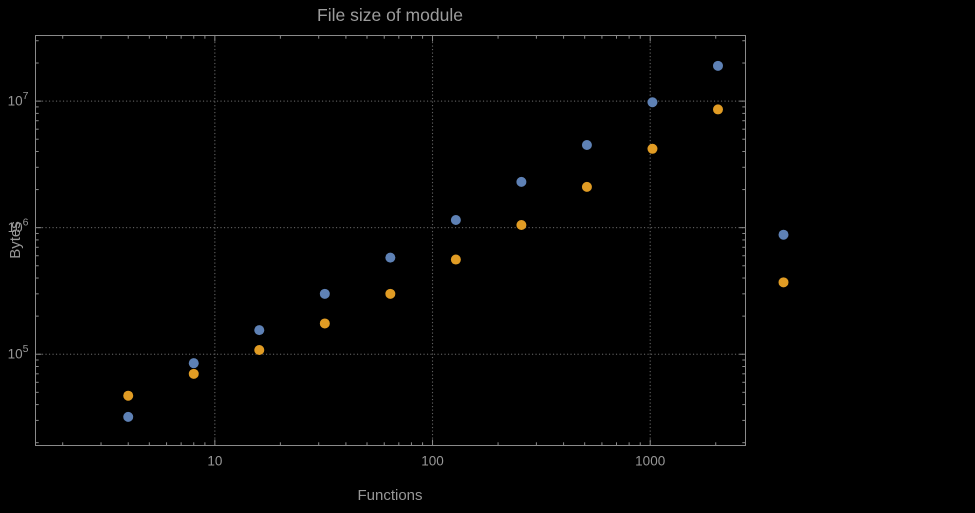 The height and width of the screenshot is (513, 975). Describe the element at coordinates (432, 461) in the screenshot. I see `x-tick-label: 100` at that location.